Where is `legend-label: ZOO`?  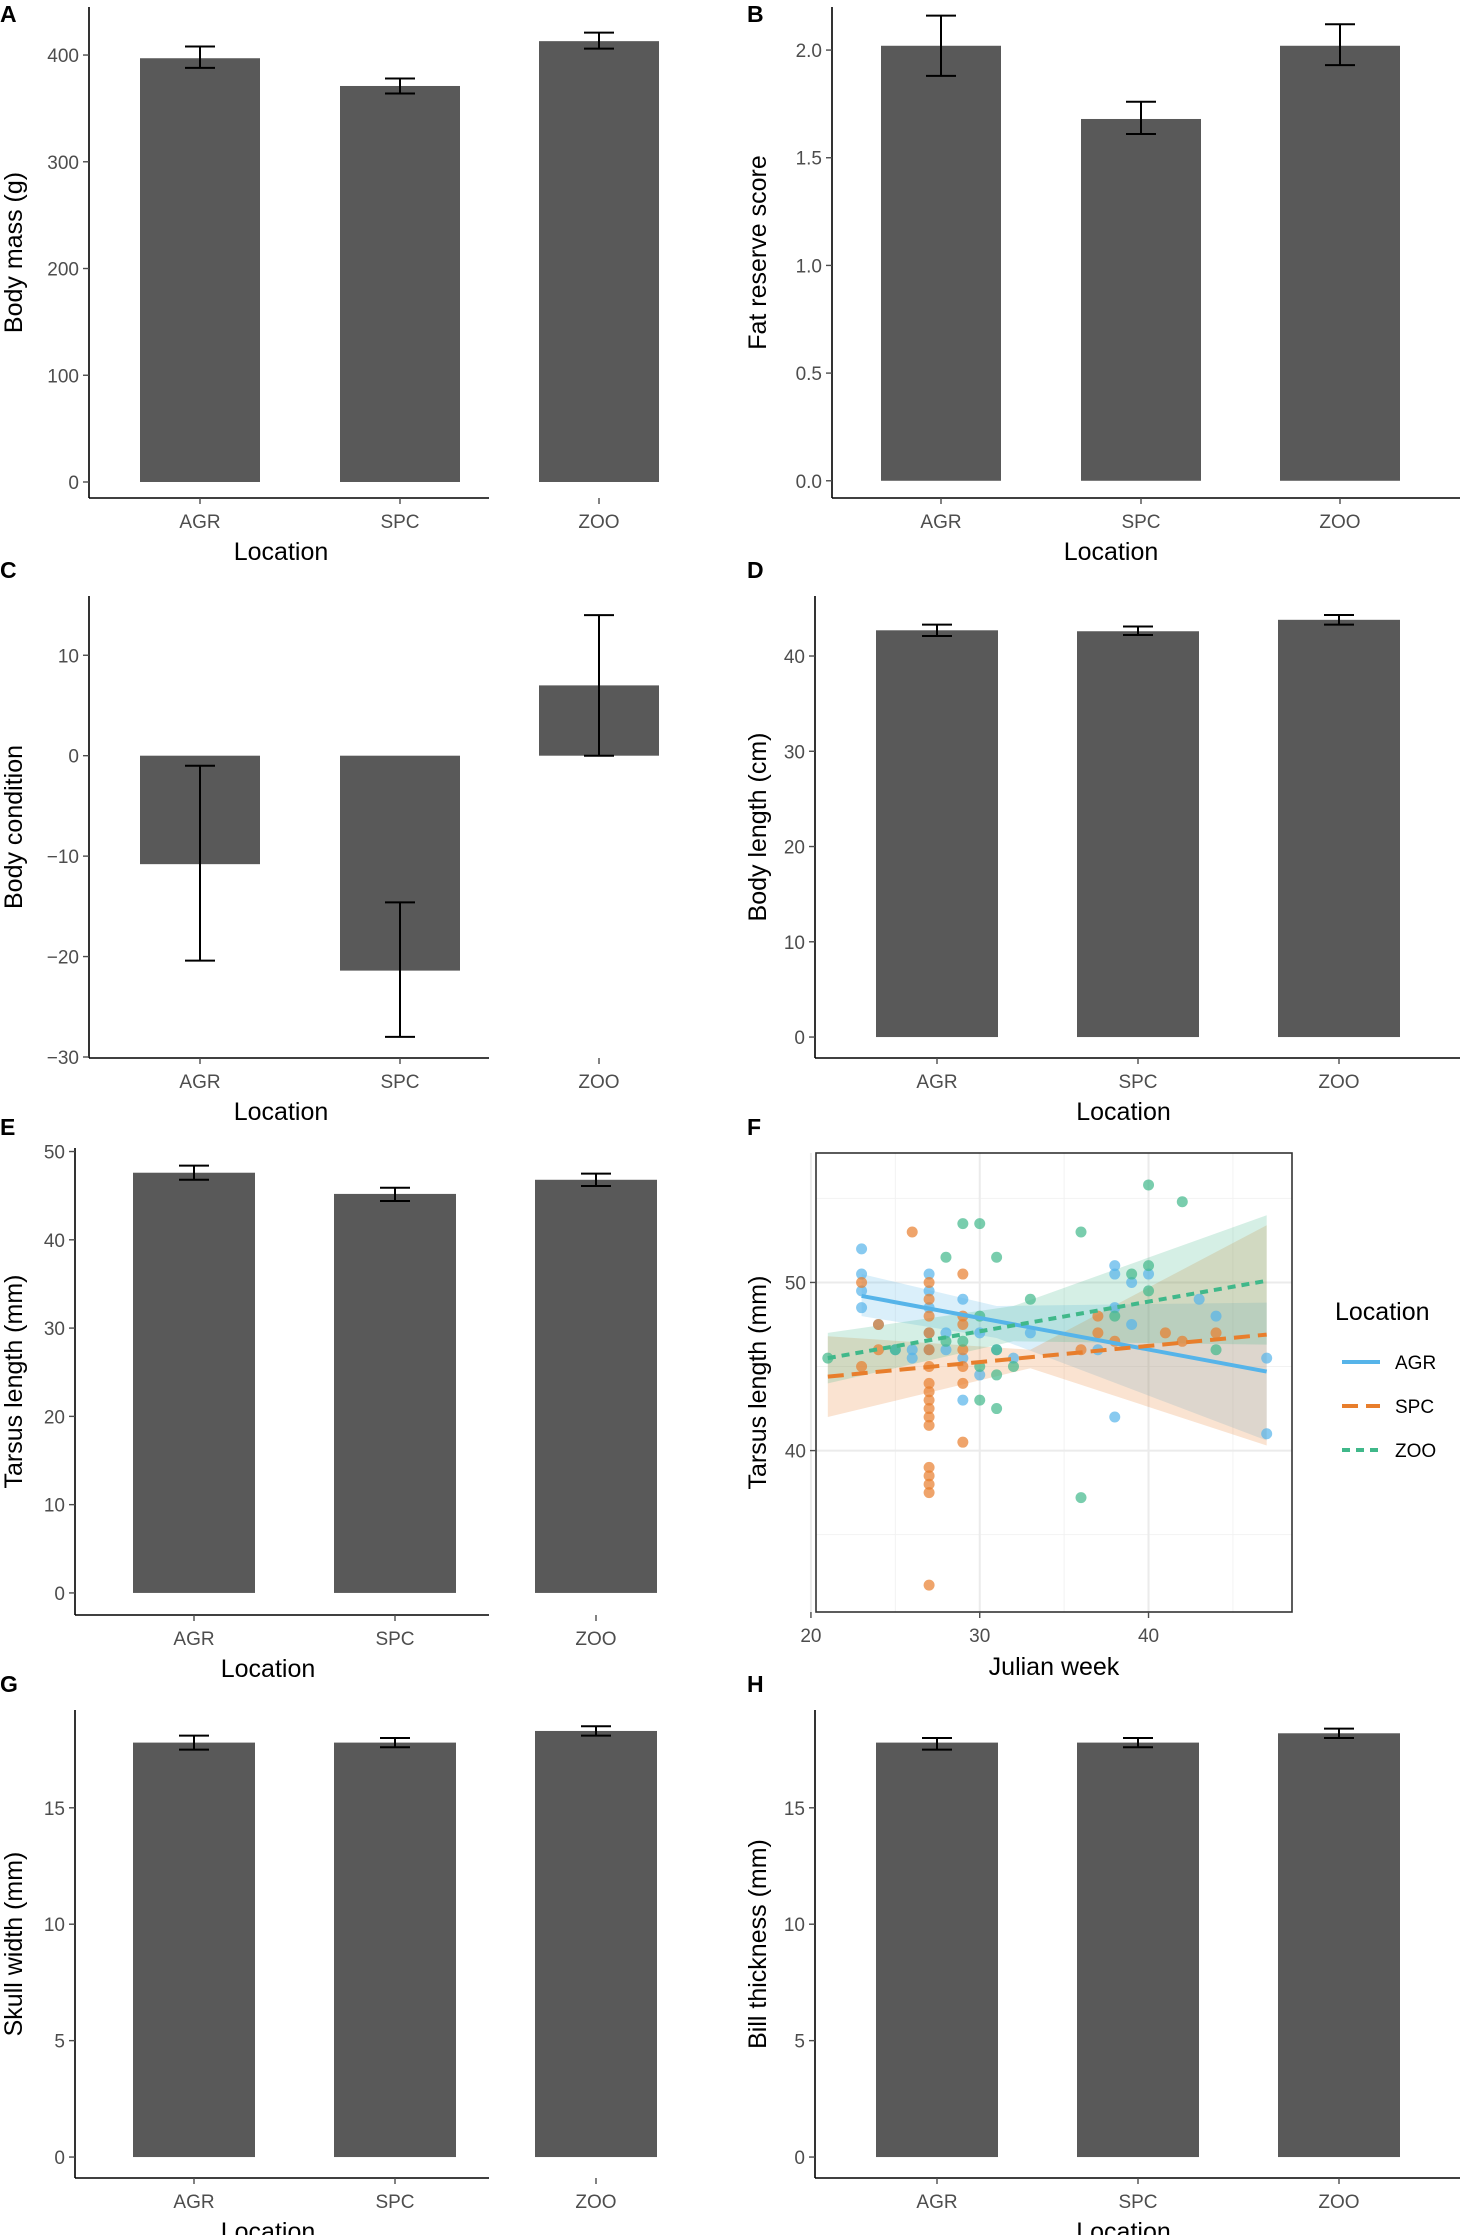 legend-label: ZOO is located at coordinates (1415, 1451).